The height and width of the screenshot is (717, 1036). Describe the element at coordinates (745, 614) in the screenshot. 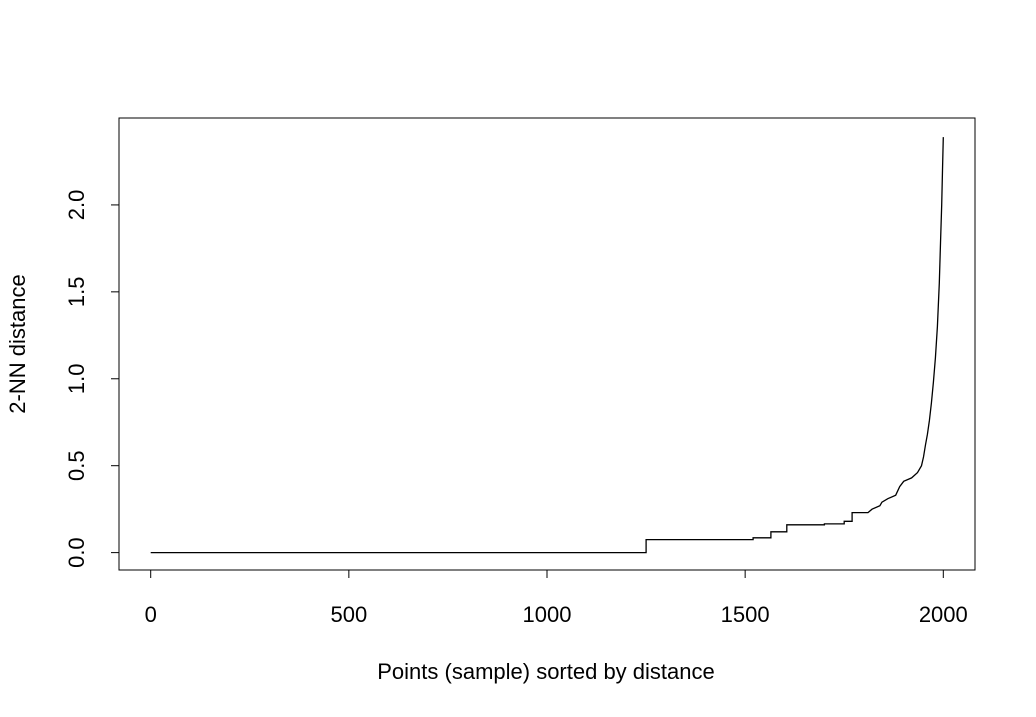

I see `x-tick-label: 1500` at that location.